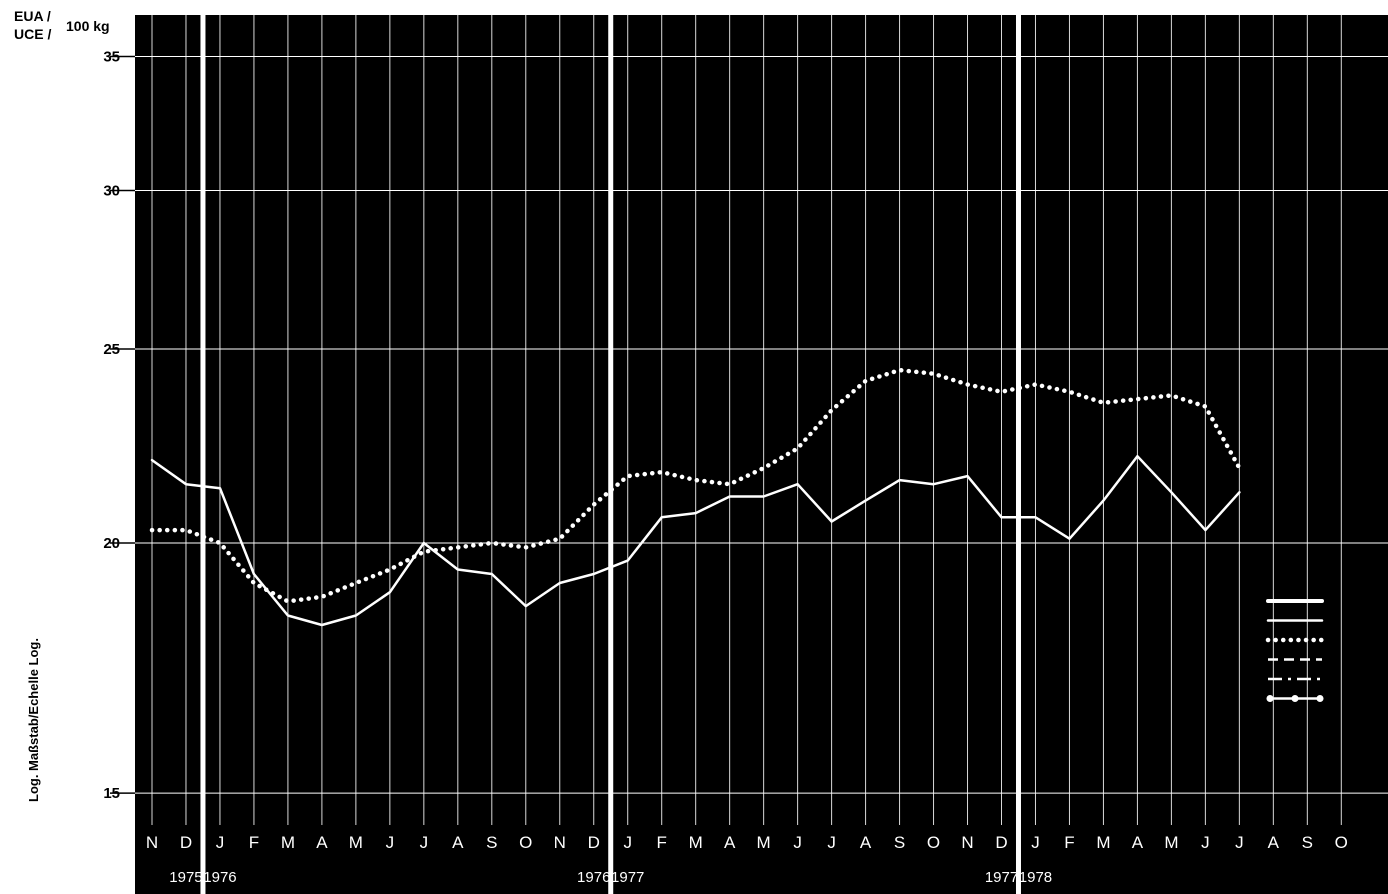 This screenshot has width=1388, height=894. I want to click on y-tick-label: 30, so click(111, 190).